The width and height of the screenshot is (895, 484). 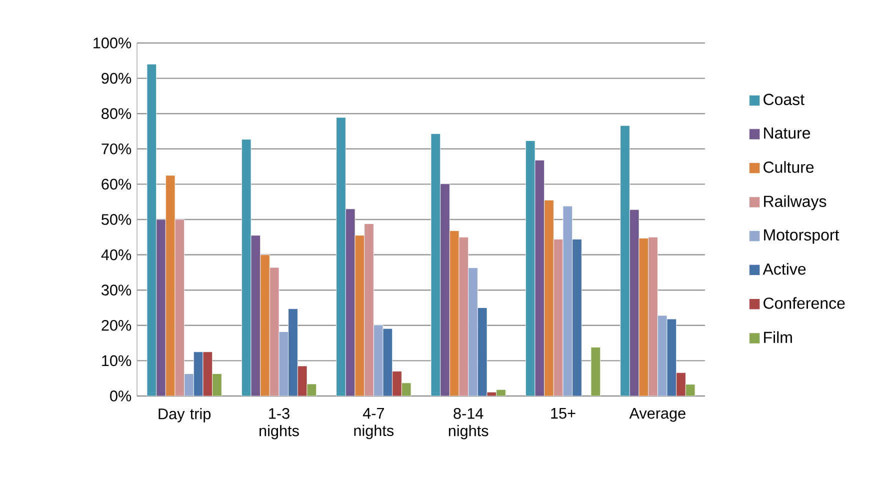 What do you see at coordinates (117, 78) in the screenshot?
I see `y-tick-label: 90%` at bounding box center [117, 78].